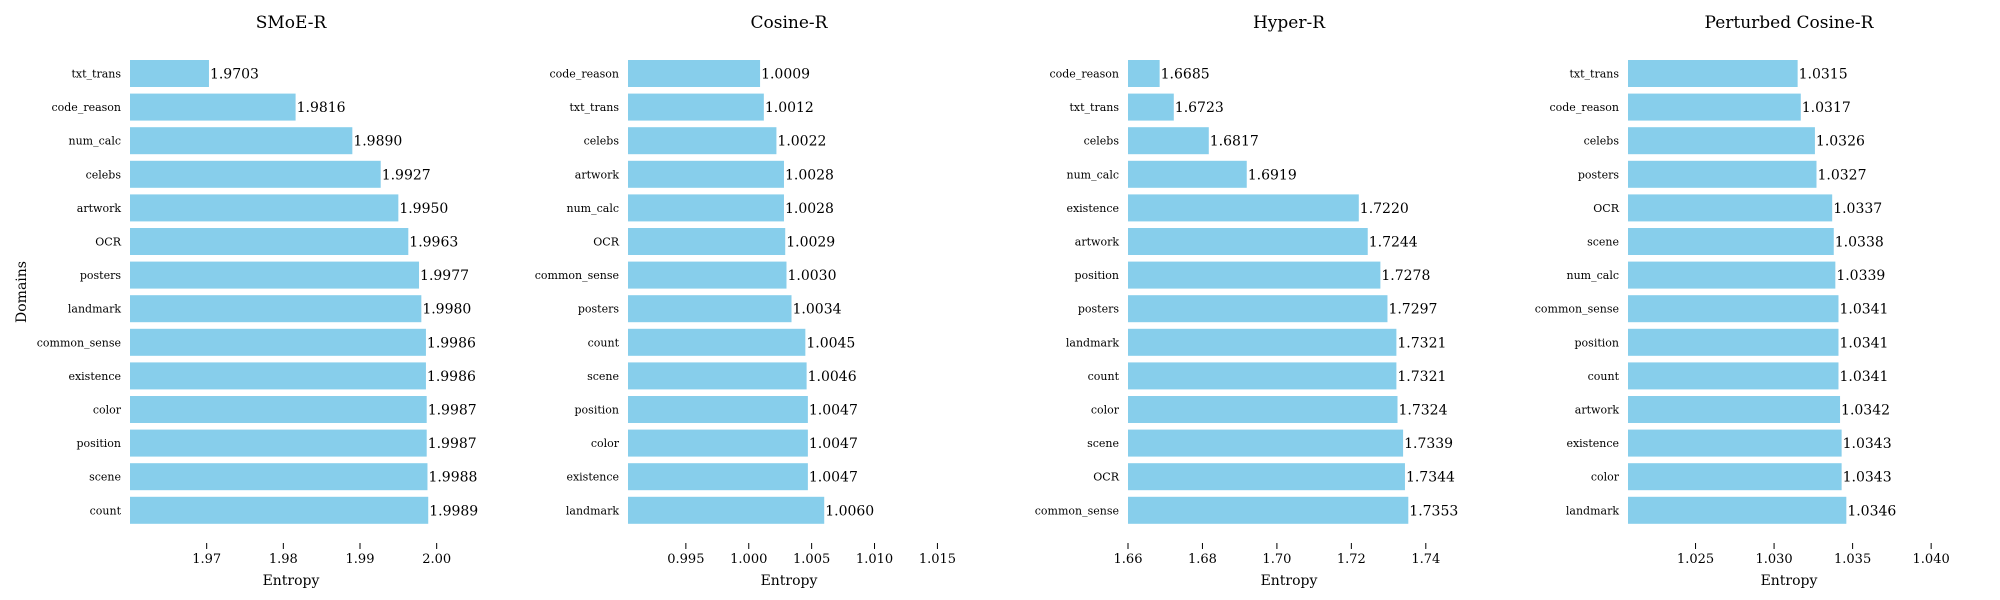  What do you see at coordinates (1735, 477) in the screenshot?
I see `bar-color` at bounding box center [1735, 477].